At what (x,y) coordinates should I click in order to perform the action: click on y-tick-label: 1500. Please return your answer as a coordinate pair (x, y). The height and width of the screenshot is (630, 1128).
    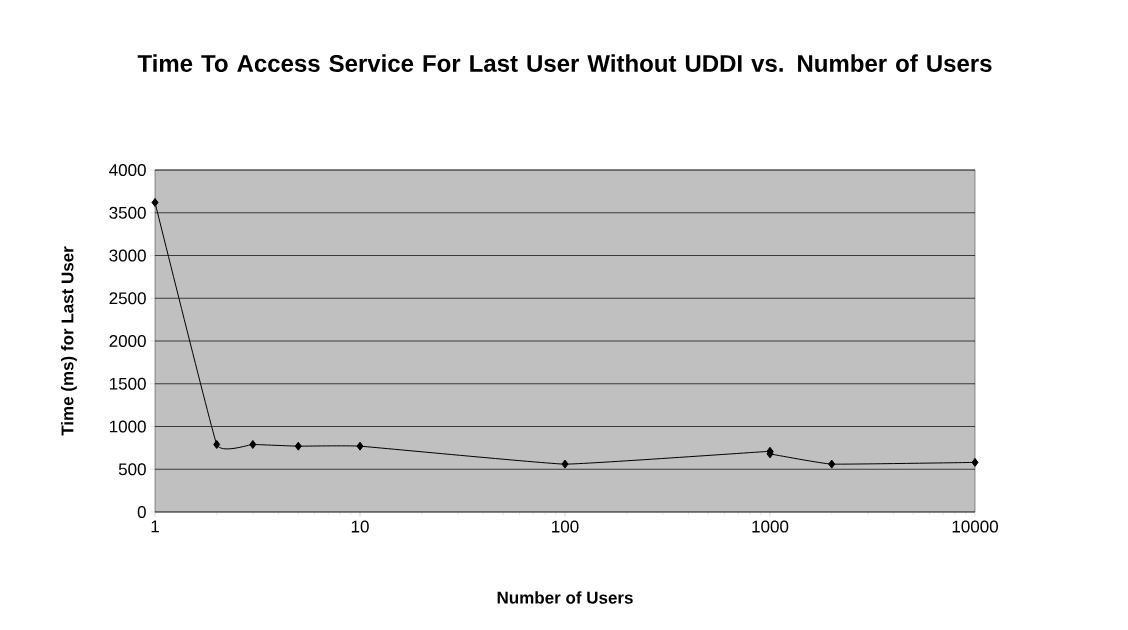
    Looking at the image, I should click on (128, 383).